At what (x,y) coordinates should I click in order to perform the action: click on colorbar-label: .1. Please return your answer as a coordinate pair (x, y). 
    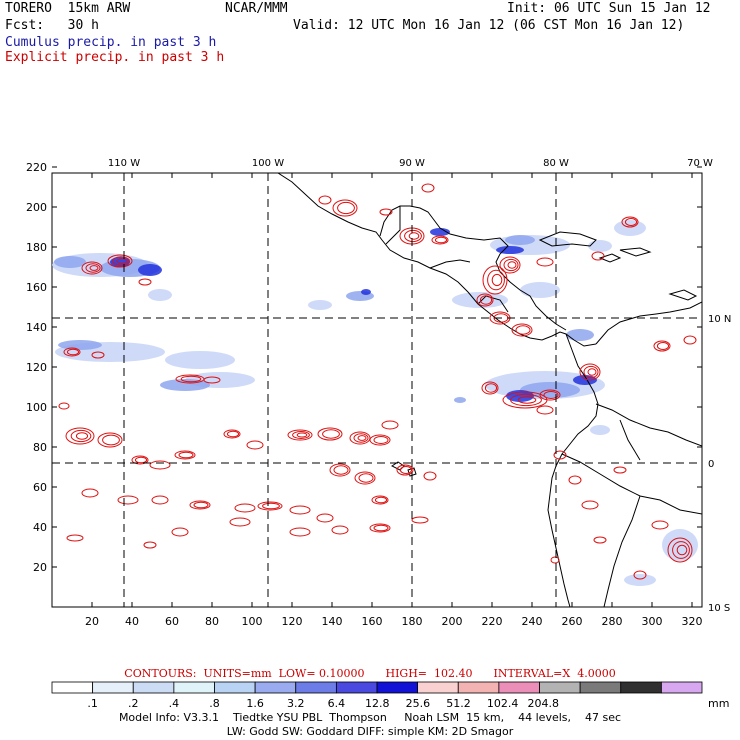
    Looking at the image, I should click on (92, 703).